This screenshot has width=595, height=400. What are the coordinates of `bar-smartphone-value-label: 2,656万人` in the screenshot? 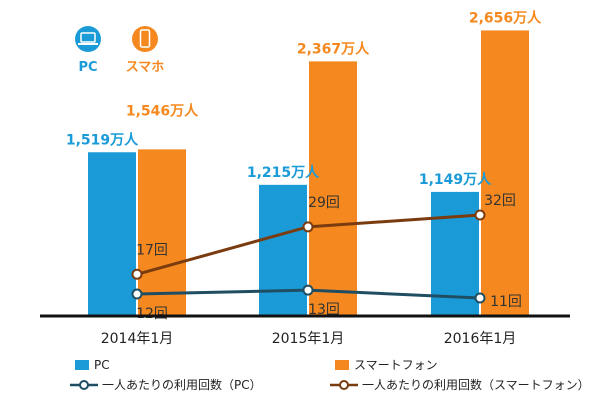 It's located at (505, 17).